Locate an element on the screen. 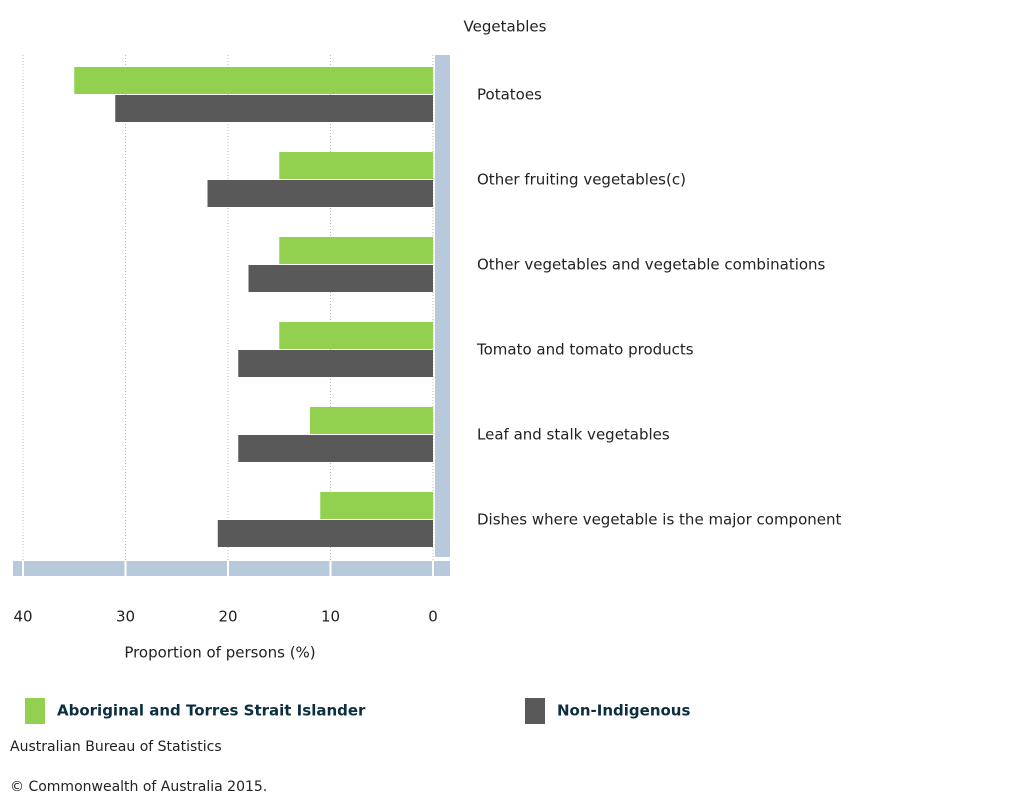 The image size is (1017, 795). category-label: Leaf and stalk vegetables is located at coordinates (573, 435).